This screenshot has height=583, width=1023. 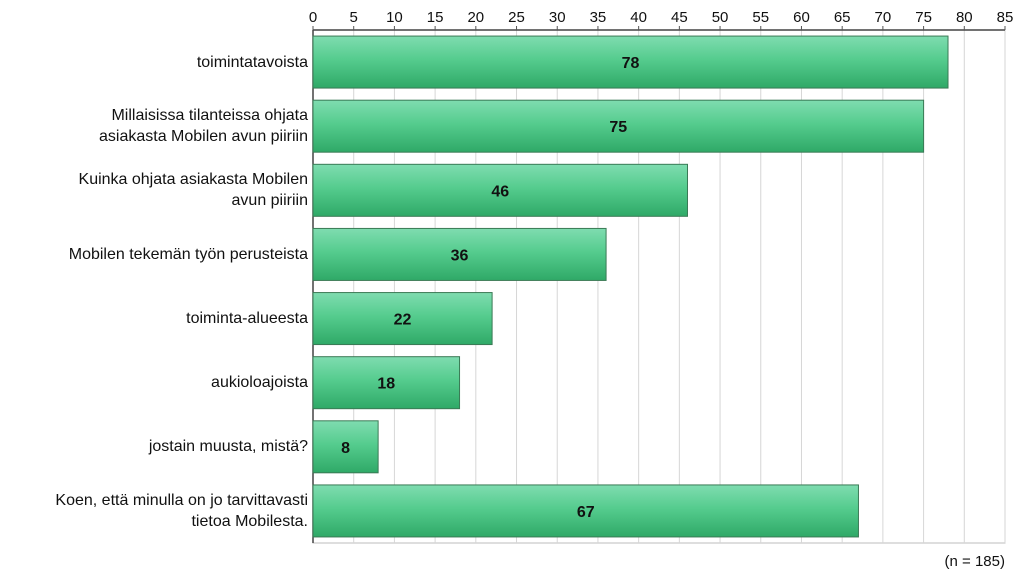 I want to click on bar-value-label: 22, so click(x=403, y=320).